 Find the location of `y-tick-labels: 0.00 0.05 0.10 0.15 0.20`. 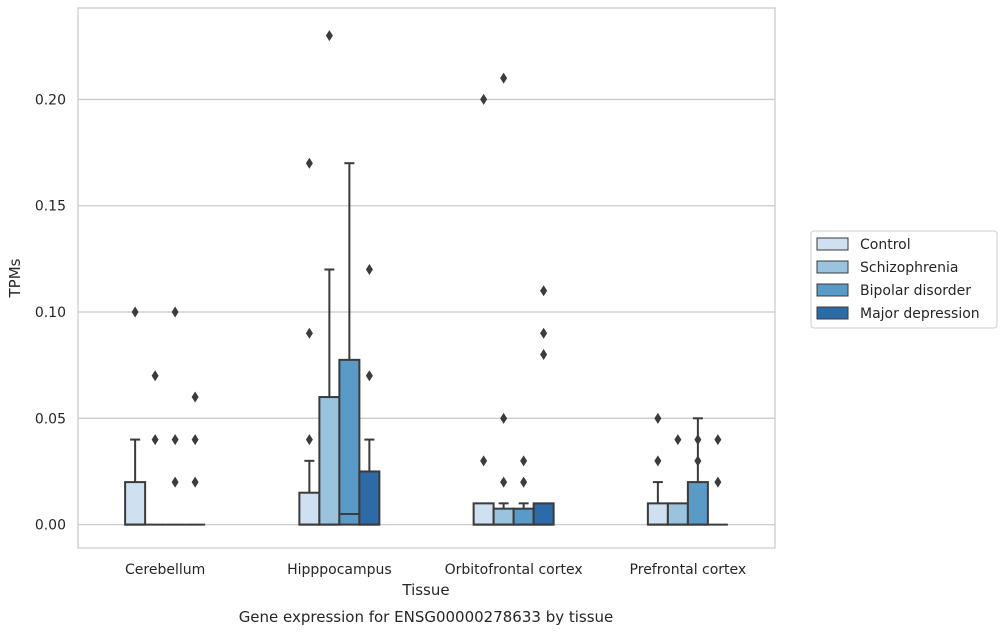

y-tick-labels: 0.00 0.05 0.10 0.15 0.20 is located at coordinates (50, 312).